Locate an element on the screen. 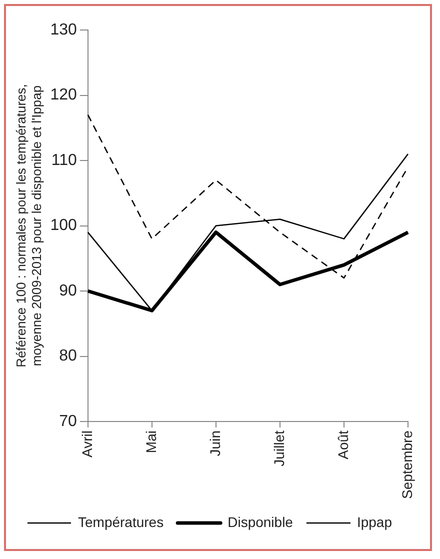 The height and width of the screenshot is (559, 440). y-tick-label: 120 is located at coordinates (63, 95).